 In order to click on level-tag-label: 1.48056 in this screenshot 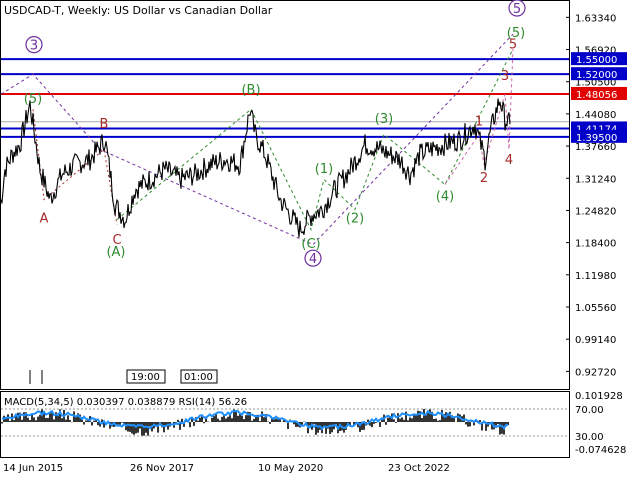, I will do `click(596, 95)`.